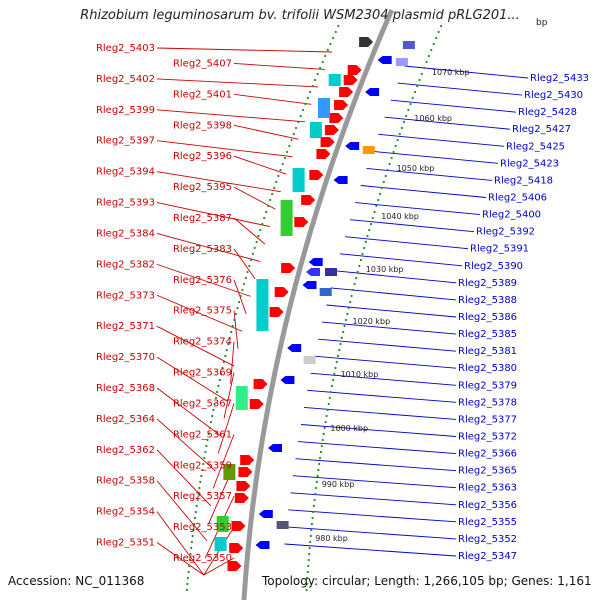 Image resolution: width=600 pixels, height=604 pixels. I want to click on gene-label-reverse: Rleg2_5363, so click(487, 488).